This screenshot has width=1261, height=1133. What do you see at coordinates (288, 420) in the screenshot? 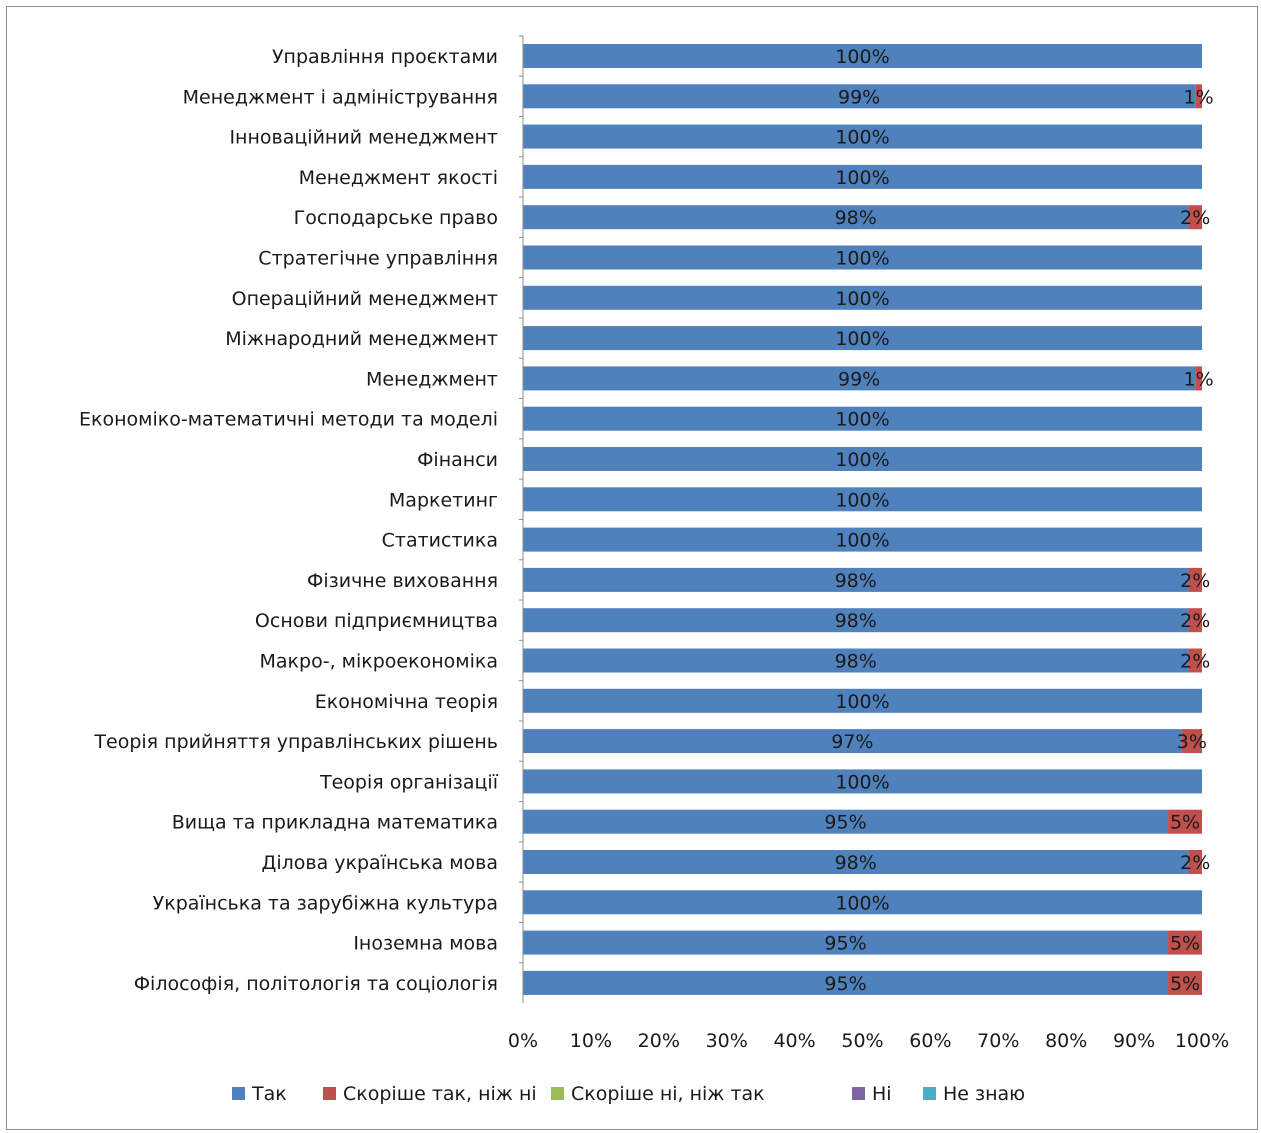
I see `category-label: Економіко-математичні методи та моделі` at bounding box center [288, 420].